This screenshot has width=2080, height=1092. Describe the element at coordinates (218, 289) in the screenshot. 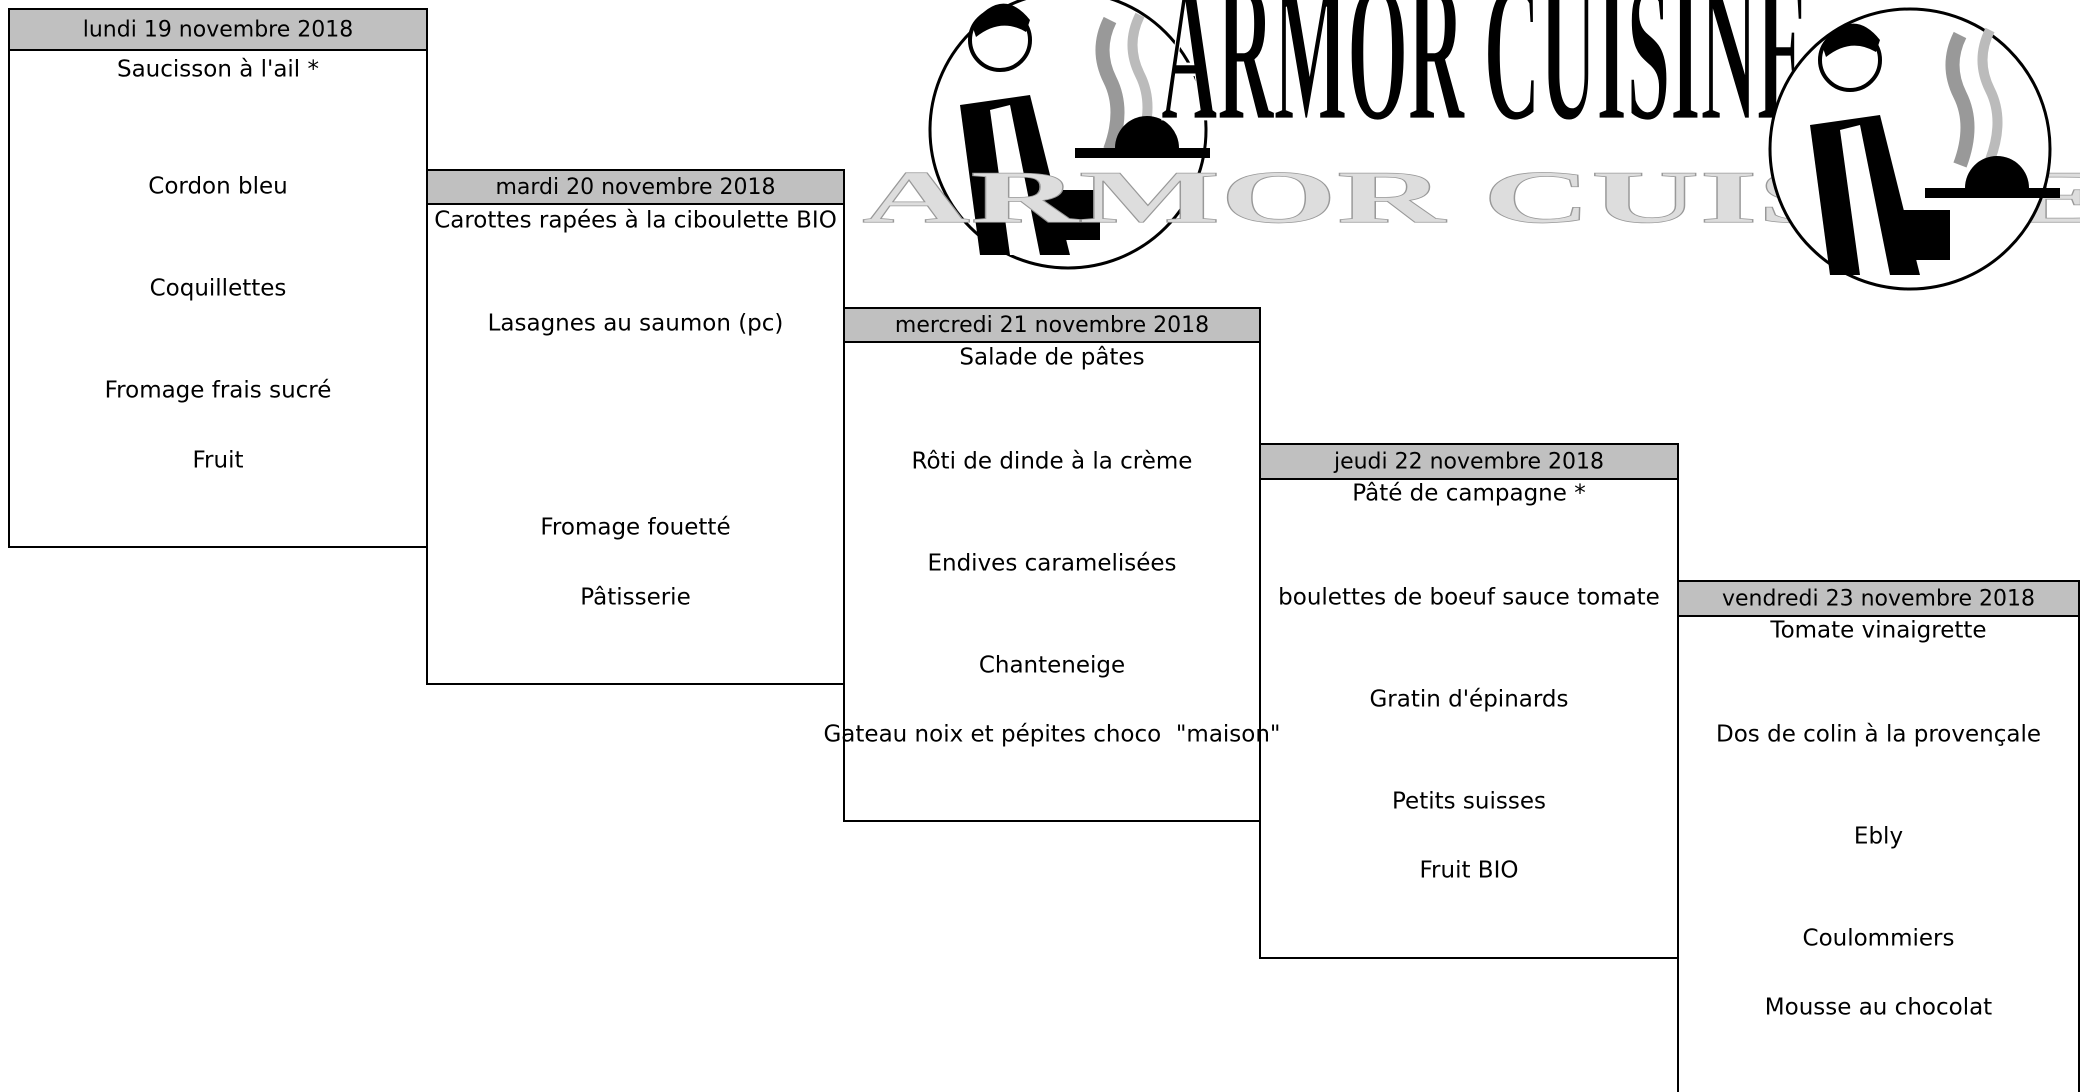

I see `menu-item: Coquillettes` at that location.